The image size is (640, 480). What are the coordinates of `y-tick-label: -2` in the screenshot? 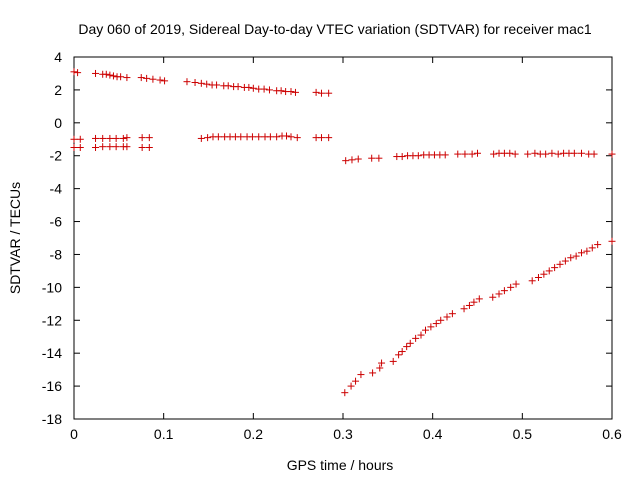 It's located at (56, 156).